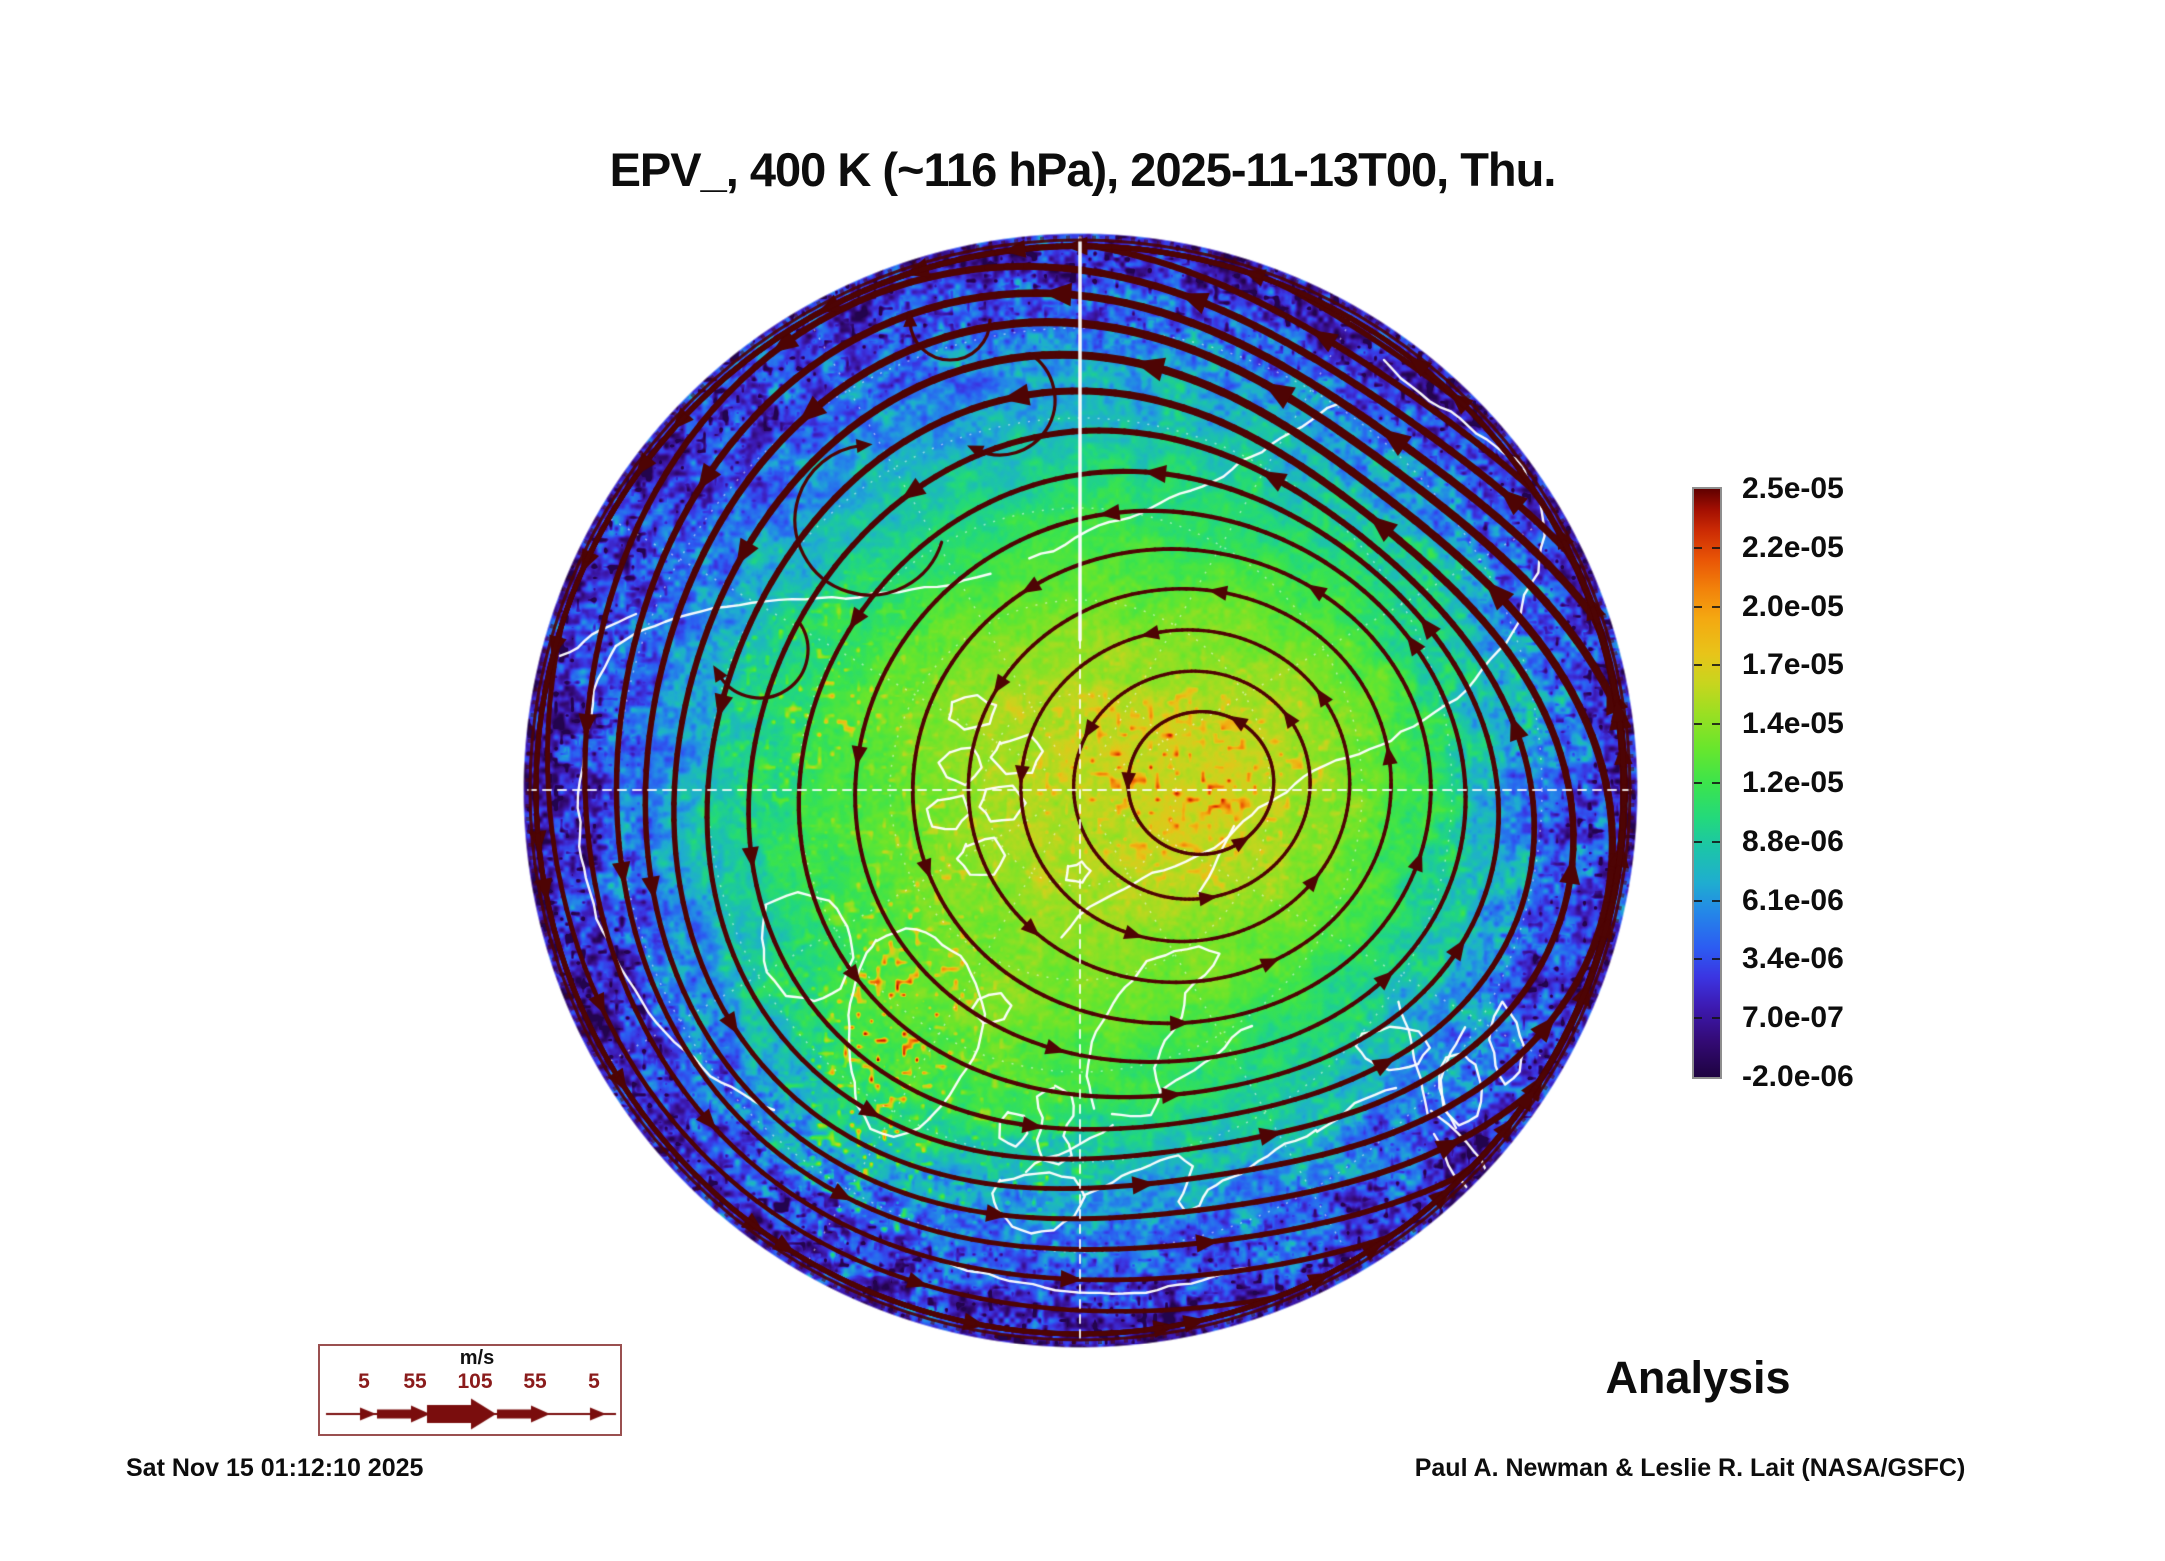 This screenshot has width=2165, height=1561. What do you see at coordinates (1793, 900) in the screenshot?
I see `colorbar-tick-label: 6.1e-06` at bounding box center [1793, 900].